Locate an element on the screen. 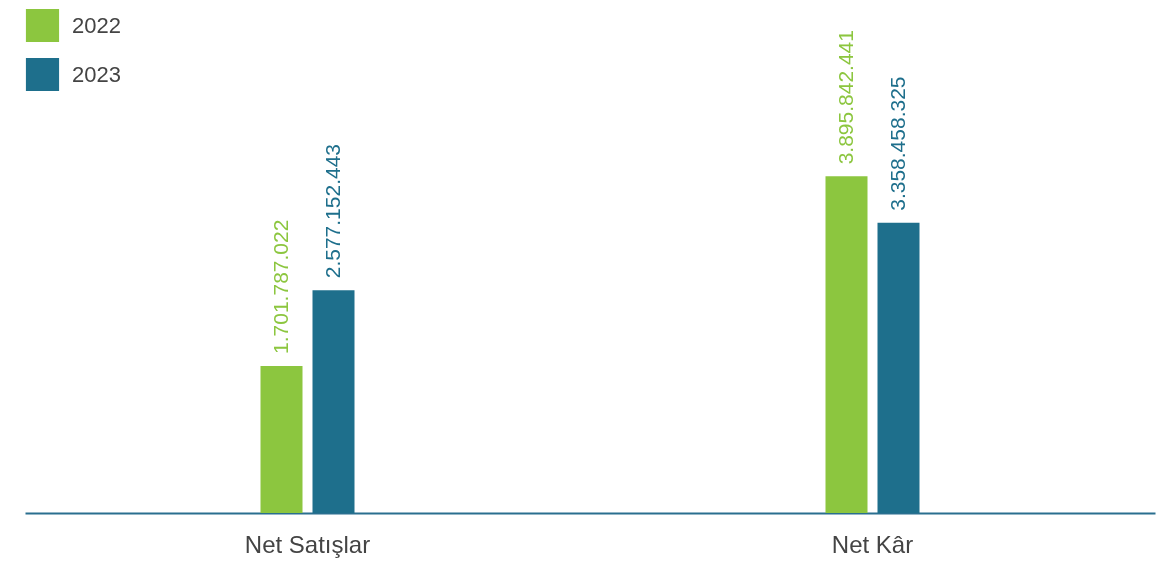 This screenshot has width=1163, height=573. data-label: 1.701.787.022 is located at coordinates (280, 286).